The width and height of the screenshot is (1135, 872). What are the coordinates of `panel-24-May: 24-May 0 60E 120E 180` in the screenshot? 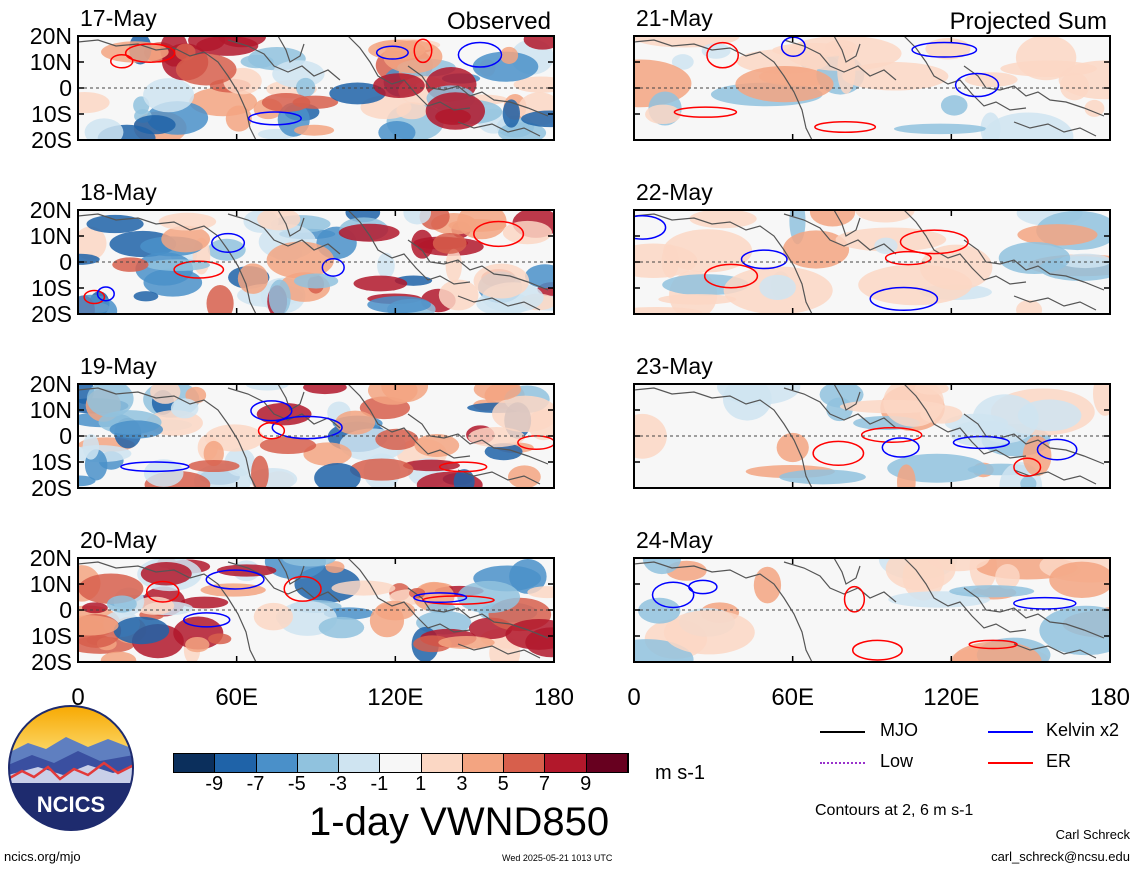 It's located at (878, 619).